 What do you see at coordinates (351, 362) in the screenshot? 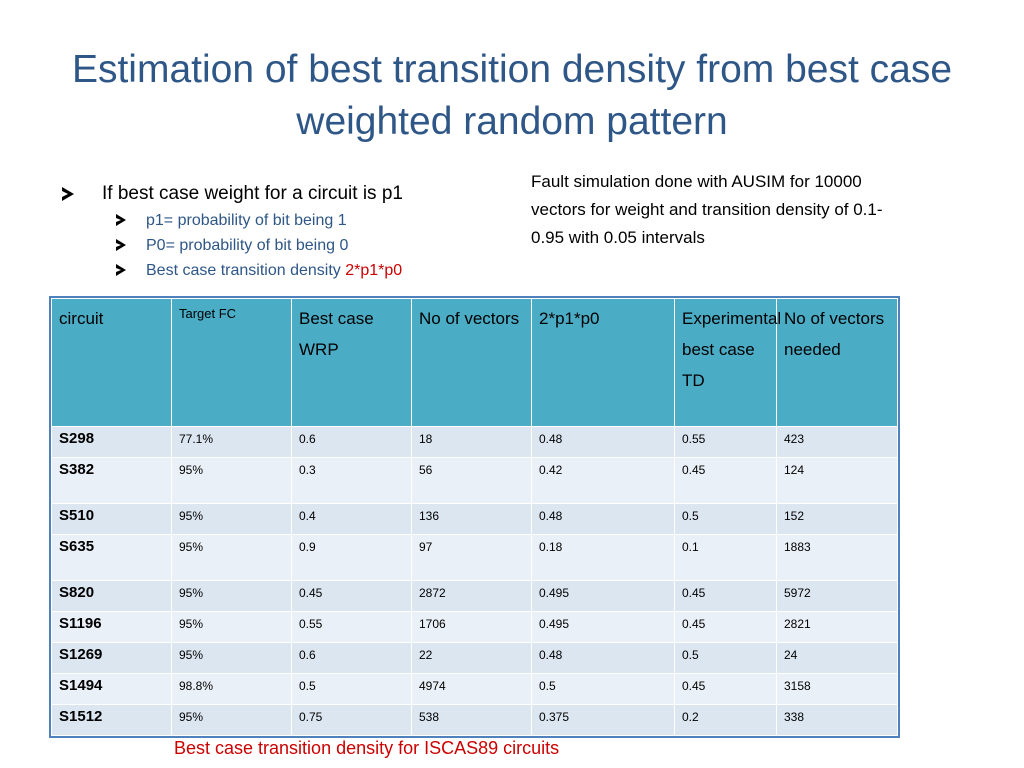
I see `header-cell: Best case WRP` at bounding box center [351, 362].